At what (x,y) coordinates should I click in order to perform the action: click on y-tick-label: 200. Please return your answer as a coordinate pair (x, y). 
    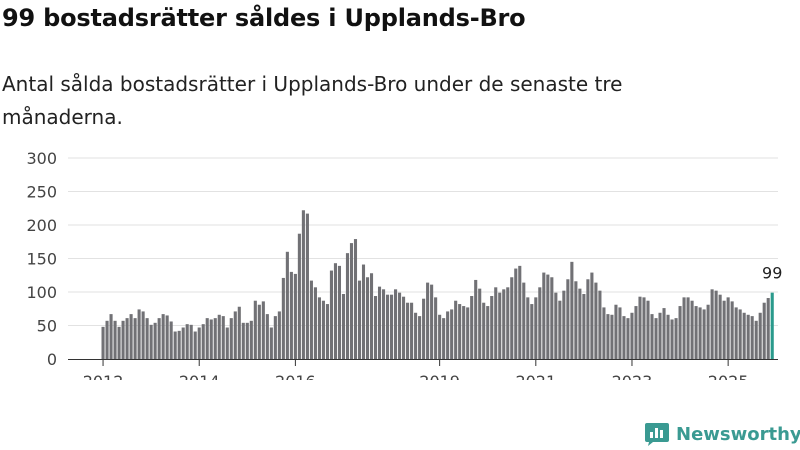
    Looking at the image, I should click on (41, 225).